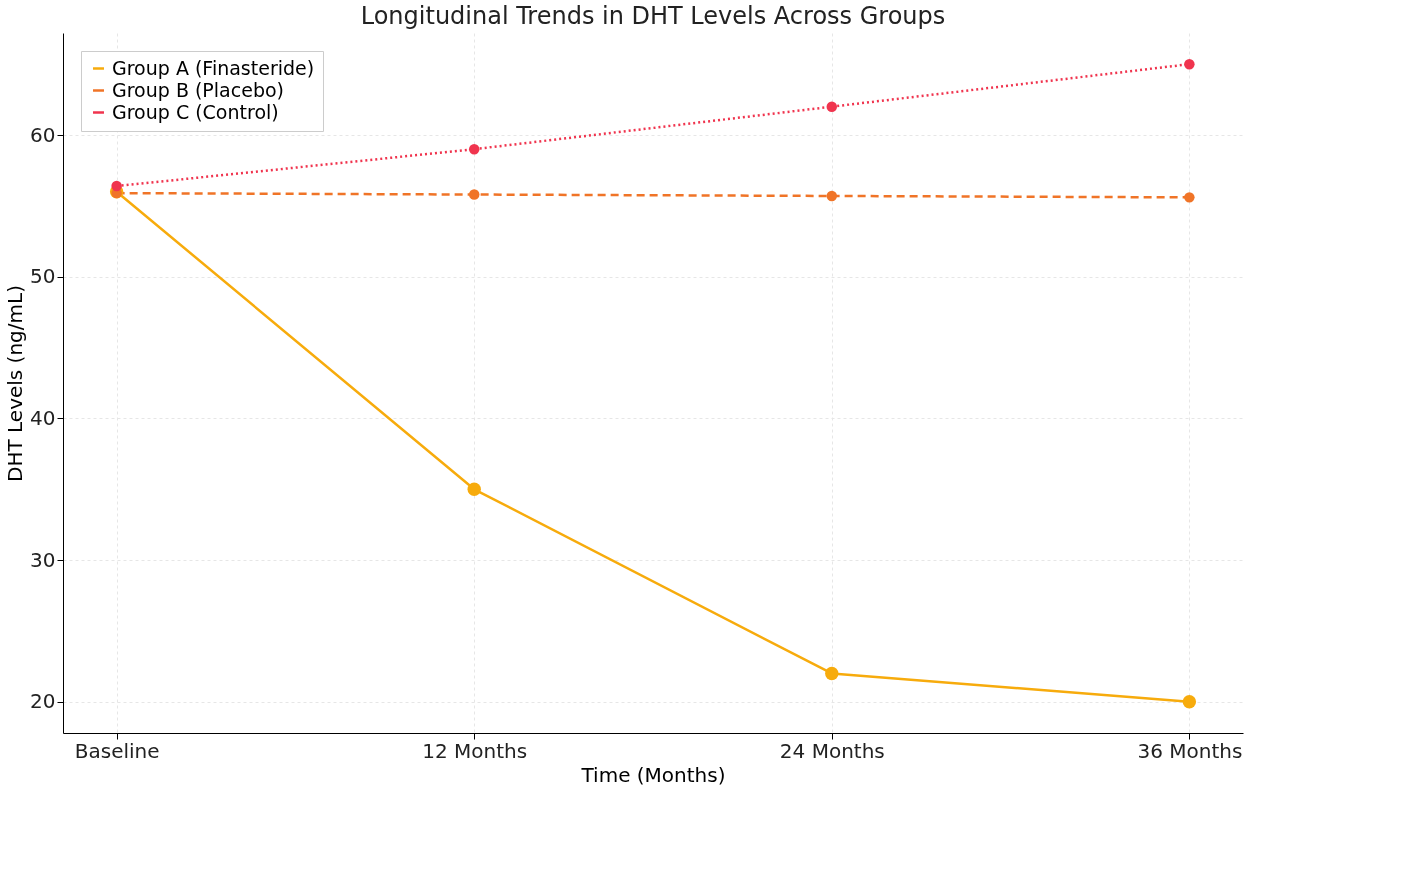 This screenshot has height=888, width=1407. I want to click on x-tick-label: 12 Months, so click(475, 750).